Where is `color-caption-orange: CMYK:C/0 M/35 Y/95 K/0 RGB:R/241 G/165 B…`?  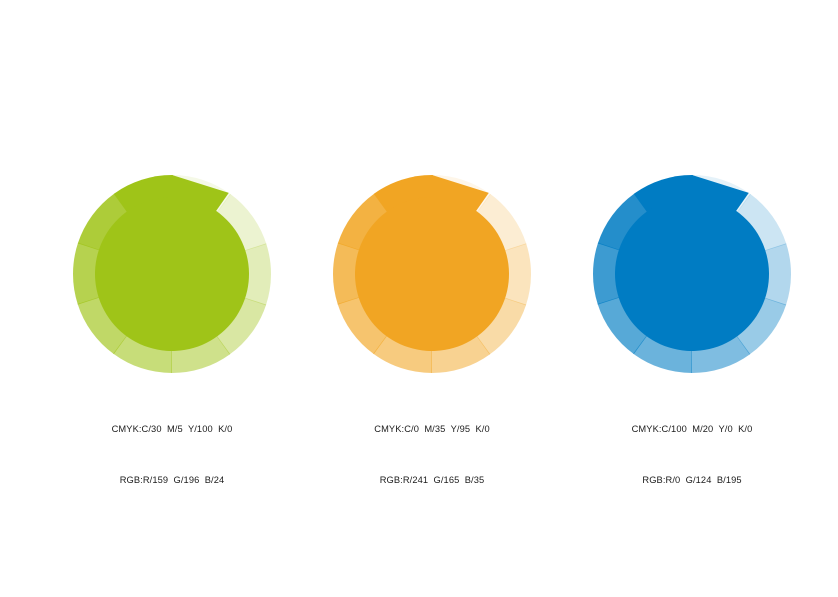 color-caption-orange: CMYK:C/0 M/35 Y/95 K/0 RGB:R/241 G/165 B… is located at coordinates (432, 455).